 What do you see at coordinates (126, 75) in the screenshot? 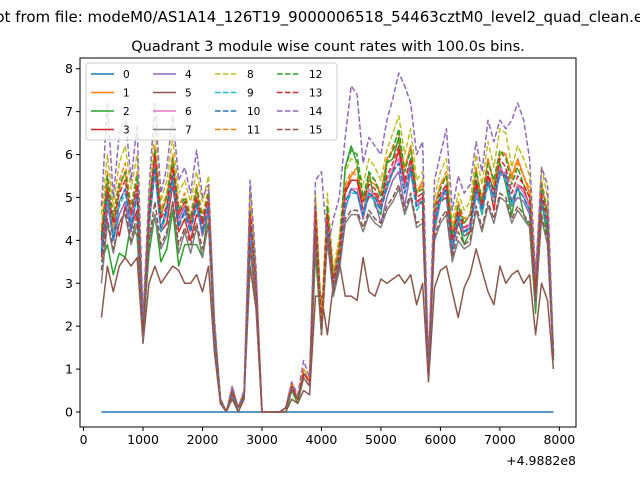
I see `legend-label-0: 0` at bounding box center [126, 75].